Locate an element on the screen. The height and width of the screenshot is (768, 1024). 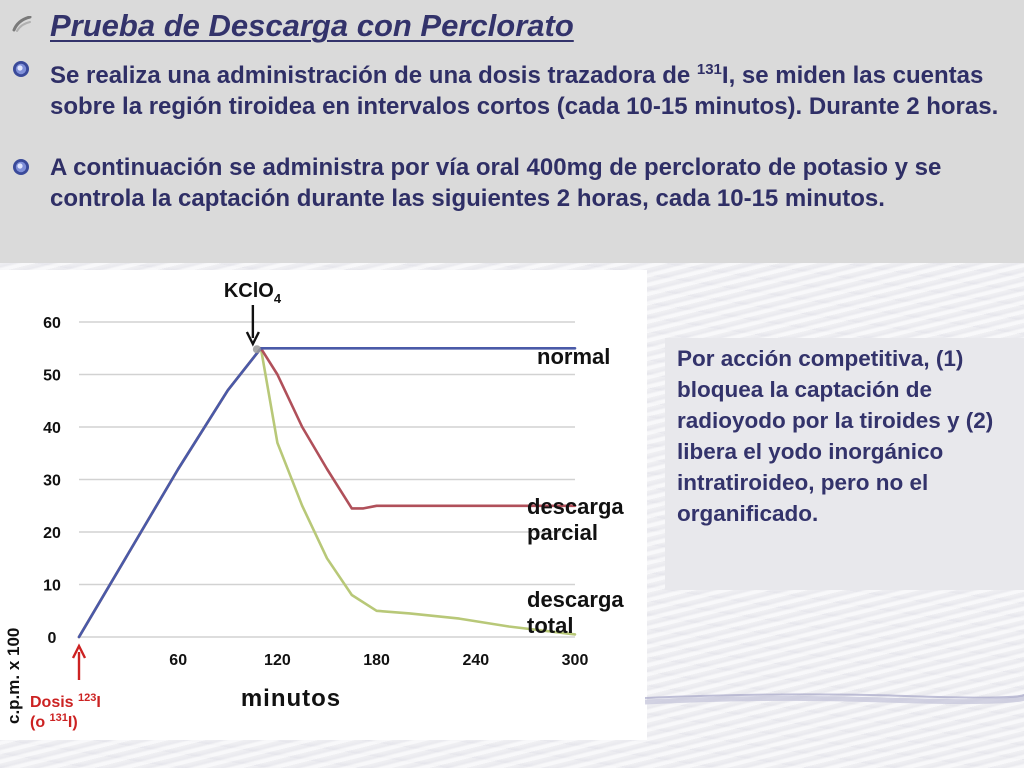
x-tick-label: 60 is located at coordinates (178, 660).